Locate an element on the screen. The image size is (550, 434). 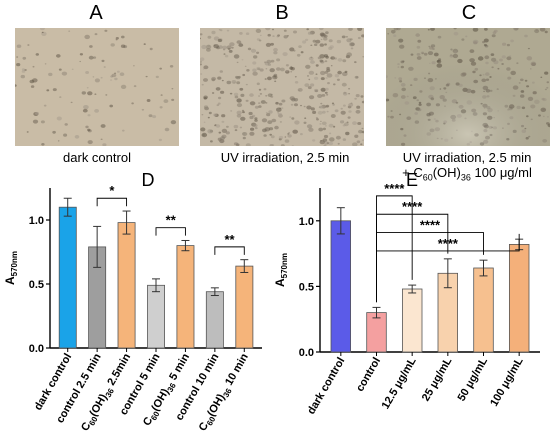
caption-b: UV irradiation, 2.5 min is located at coordinates (285, 157).